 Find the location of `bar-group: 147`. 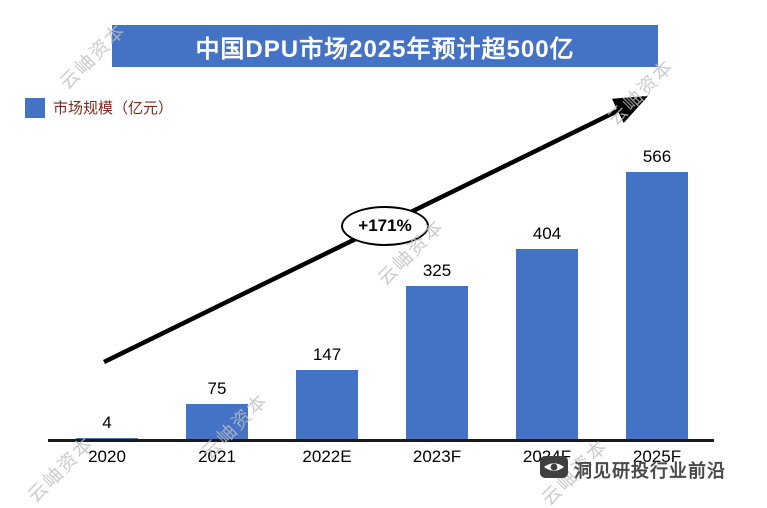

bar-group: 147 is located at coordinates (327, 392).